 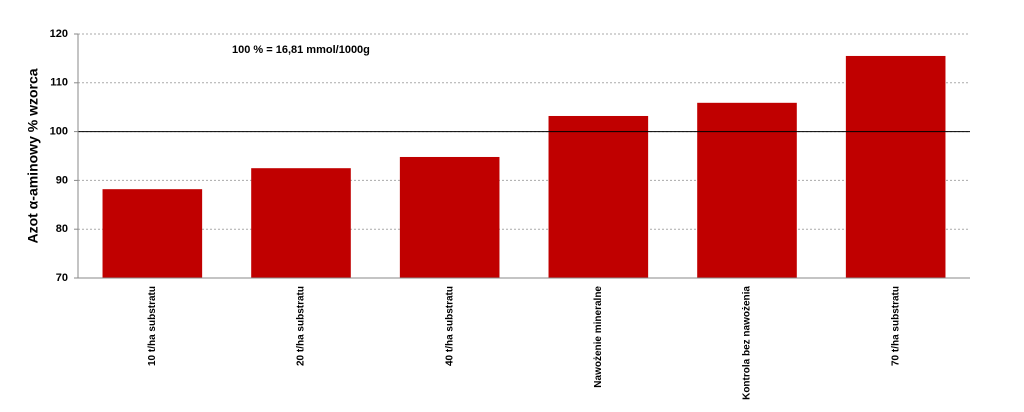 What do you see at coordinates (62, 278) in the screenshot?
I see `y-tick-label: 70` at bounding box center [62, 278].